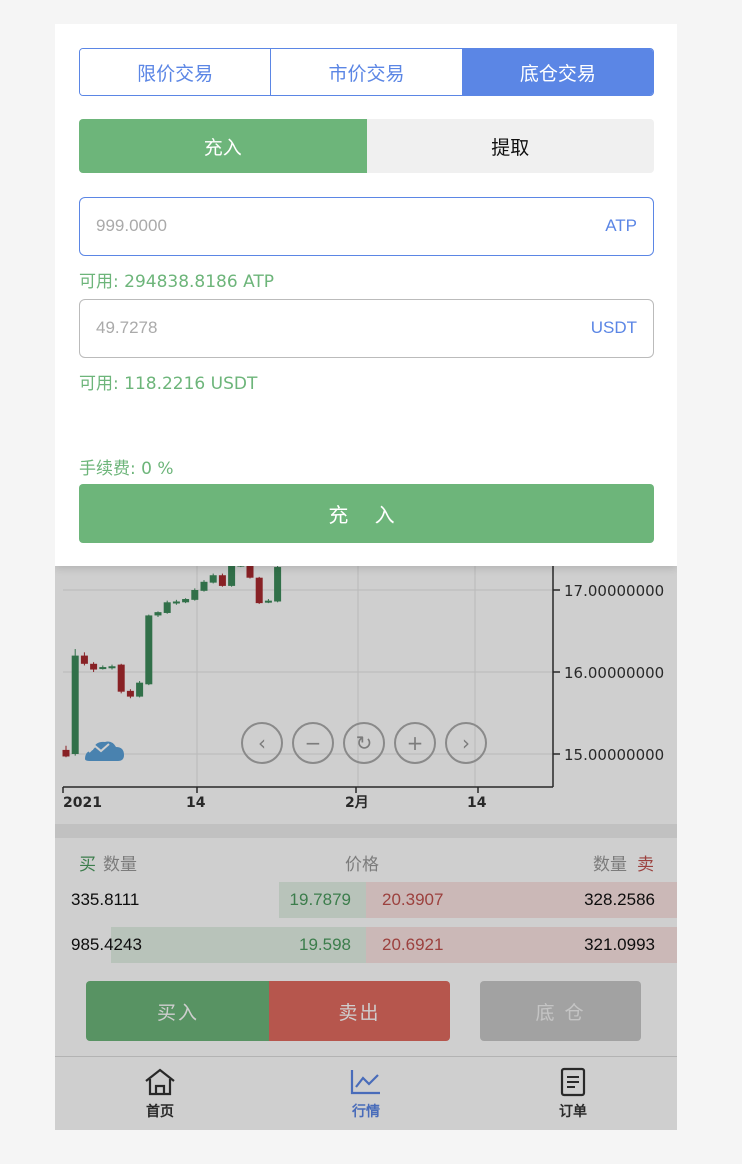  I want to click on orderbook-row: 985.4243 19.598 20.6921 321.0993, so click(366, 945).